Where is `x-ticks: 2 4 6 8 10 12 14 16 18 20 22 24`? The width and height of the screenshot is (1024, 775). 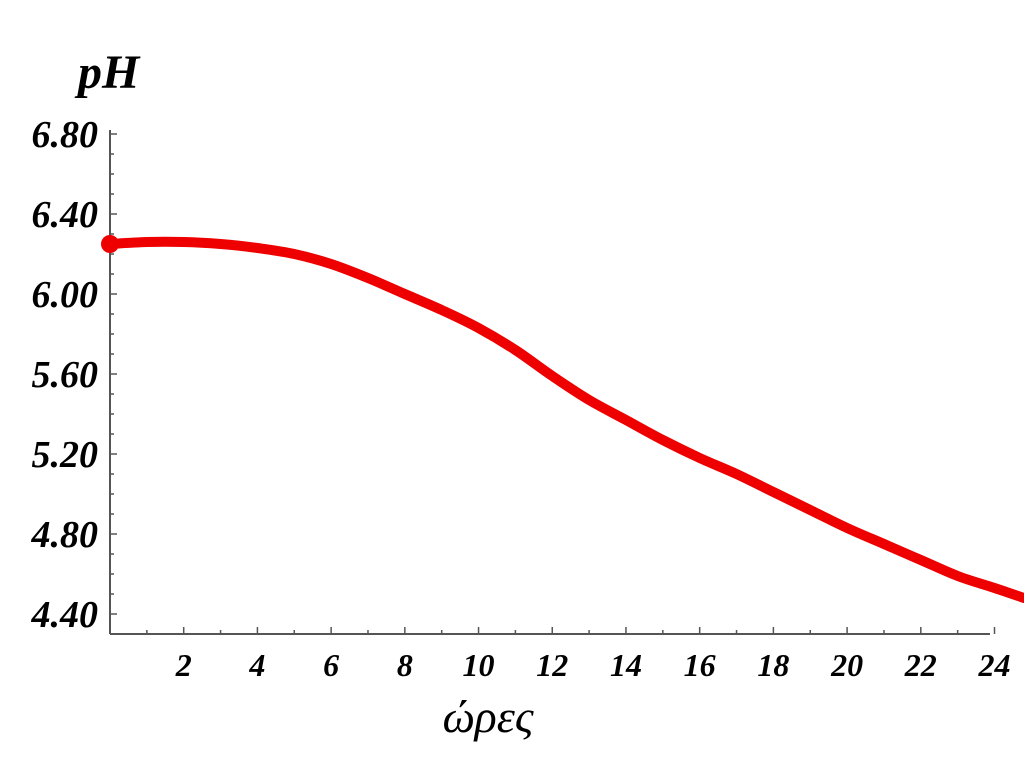 x-ticks: 2 4 6 8 10 12 14 16 18 20 22 24 is located at coordinates (578, 655).